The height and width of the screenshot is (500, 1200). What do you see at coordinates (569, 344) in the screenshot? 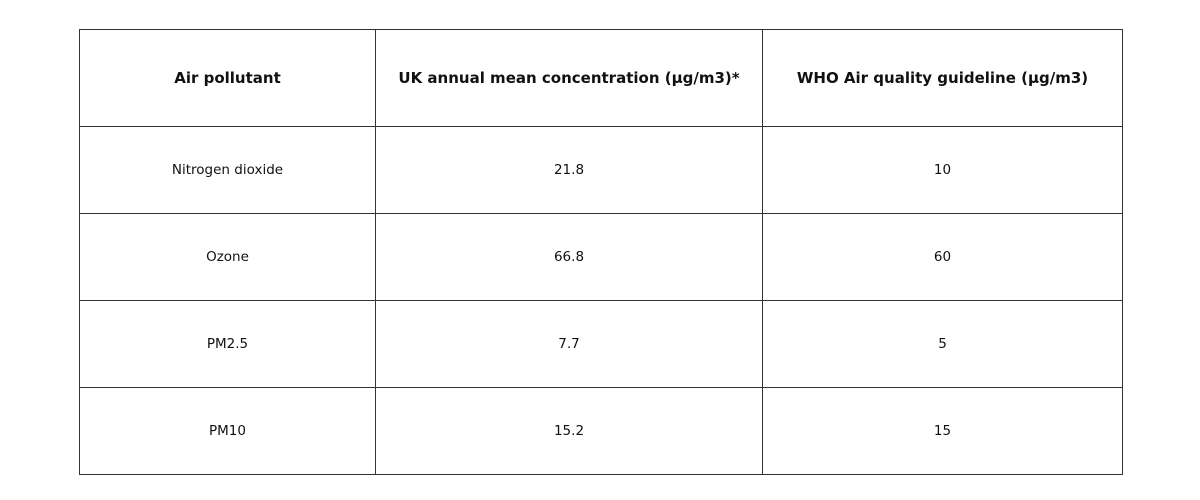
I see `table-cell: 7.7` at bounding box center [569, 344].